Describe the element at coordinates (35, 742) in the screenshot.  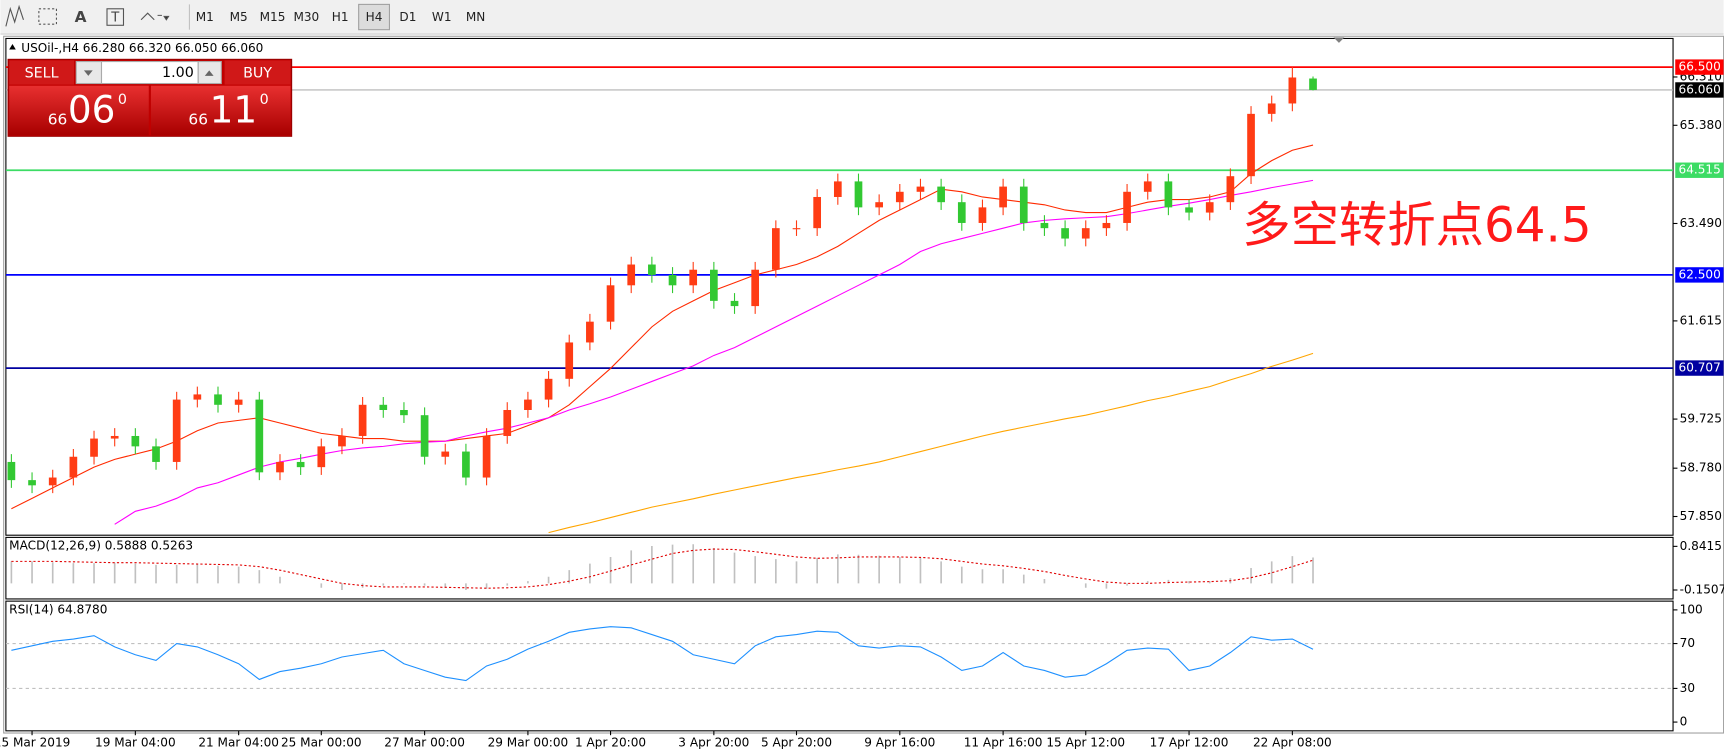
I see `x-tick-label: 15 Mar 2019` at that location.